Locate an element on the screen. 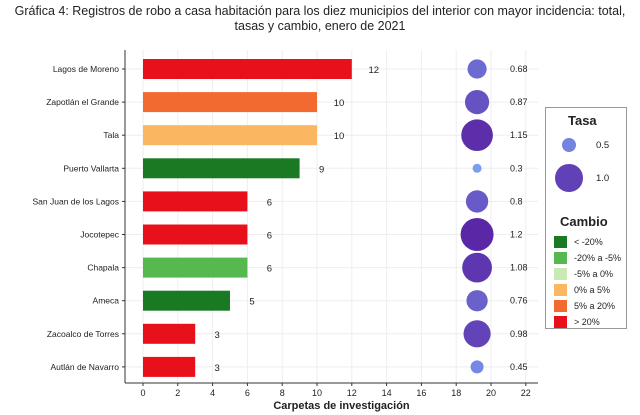  legend-label-lt-minus20: < -20% is located at coordinates (588, 242).